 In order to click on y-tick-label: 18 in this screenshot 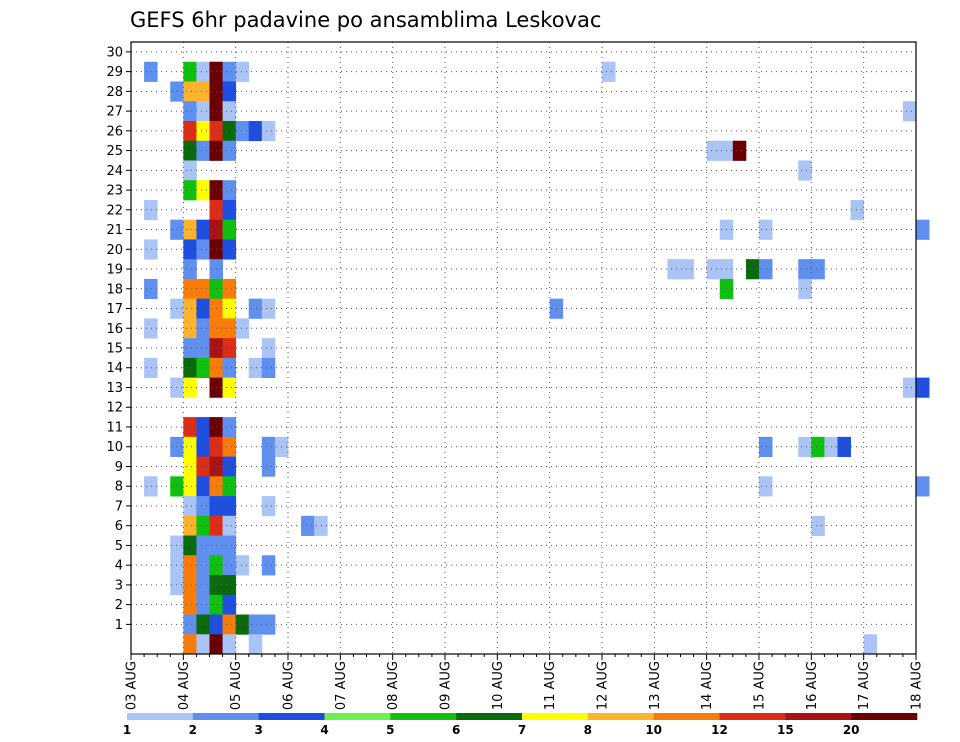, I will do `click(114, 289)`.